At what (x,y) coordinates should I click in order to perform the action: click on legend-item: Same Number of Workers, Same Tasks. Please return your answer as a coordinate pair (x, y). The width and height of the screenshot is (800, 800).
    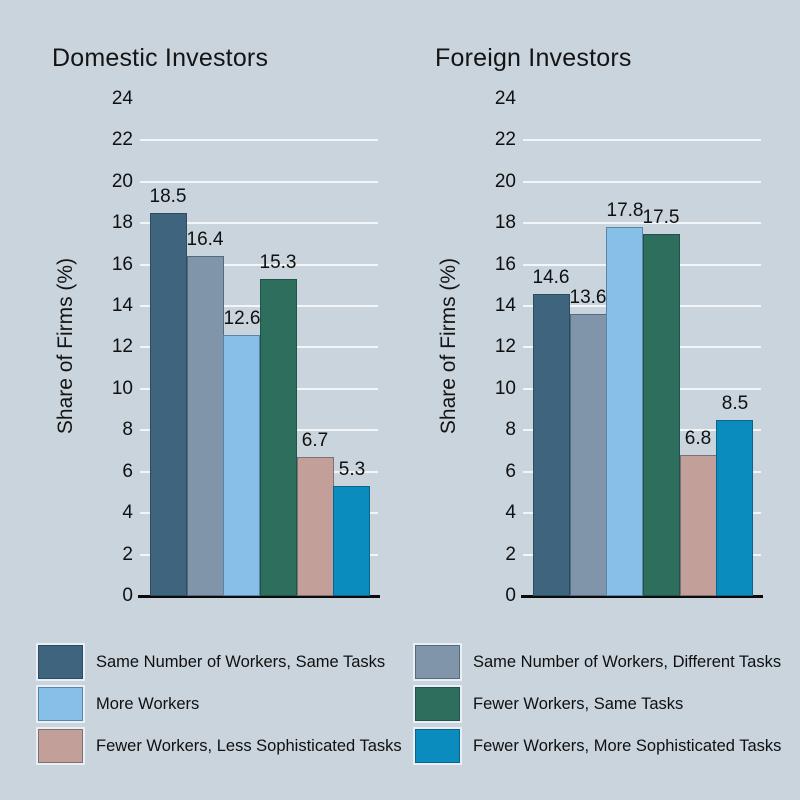
    Looking at the image, I should click on (211, 662).